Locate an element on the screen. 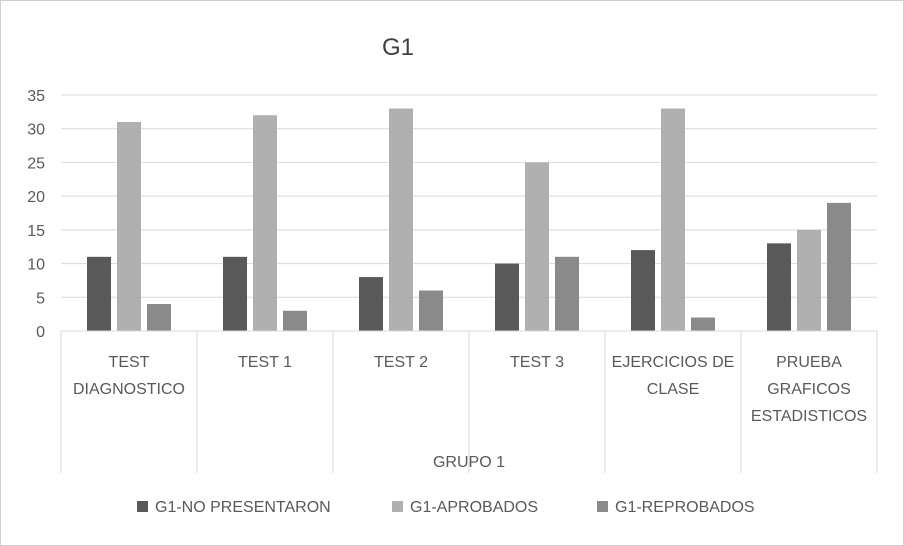  group-label: GRUPO 1 is located at coordinates (469, 462).